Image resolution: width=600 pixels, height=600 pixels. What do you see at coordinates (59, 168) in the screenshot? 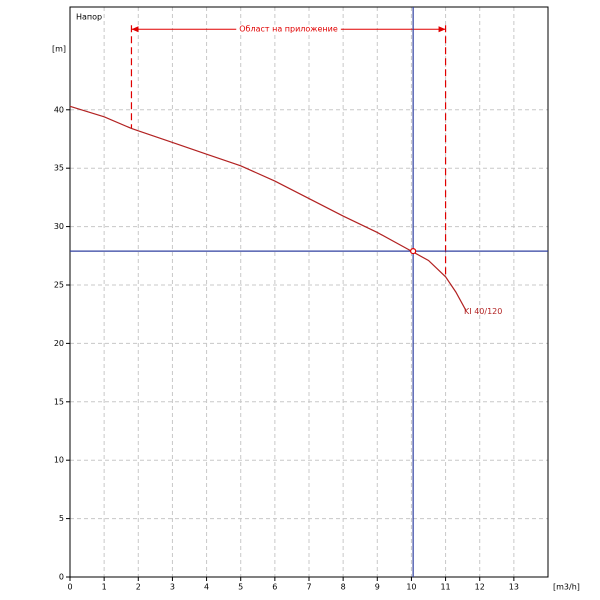
I see `y-tick-label: 35` at bounding box center [59, 168].